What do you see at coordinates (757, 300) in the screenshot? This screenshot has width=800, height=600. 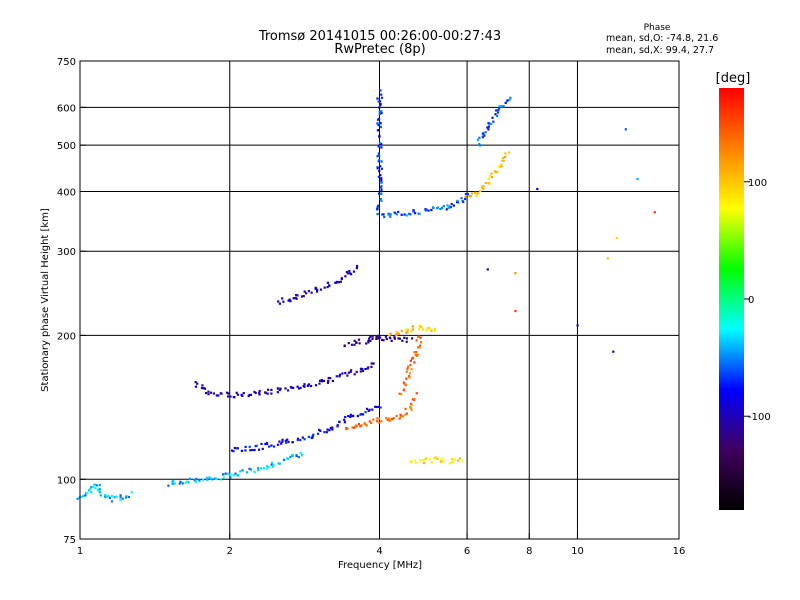 I see `colorbar-ticks: 100 0 -100` at bounding box center [757, 300].